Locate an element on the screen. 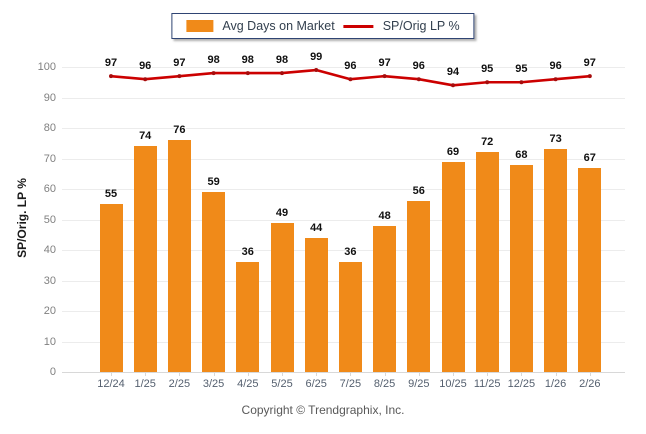  line-series-label: SP/Orig LP % is located at coordinates (421, 26).